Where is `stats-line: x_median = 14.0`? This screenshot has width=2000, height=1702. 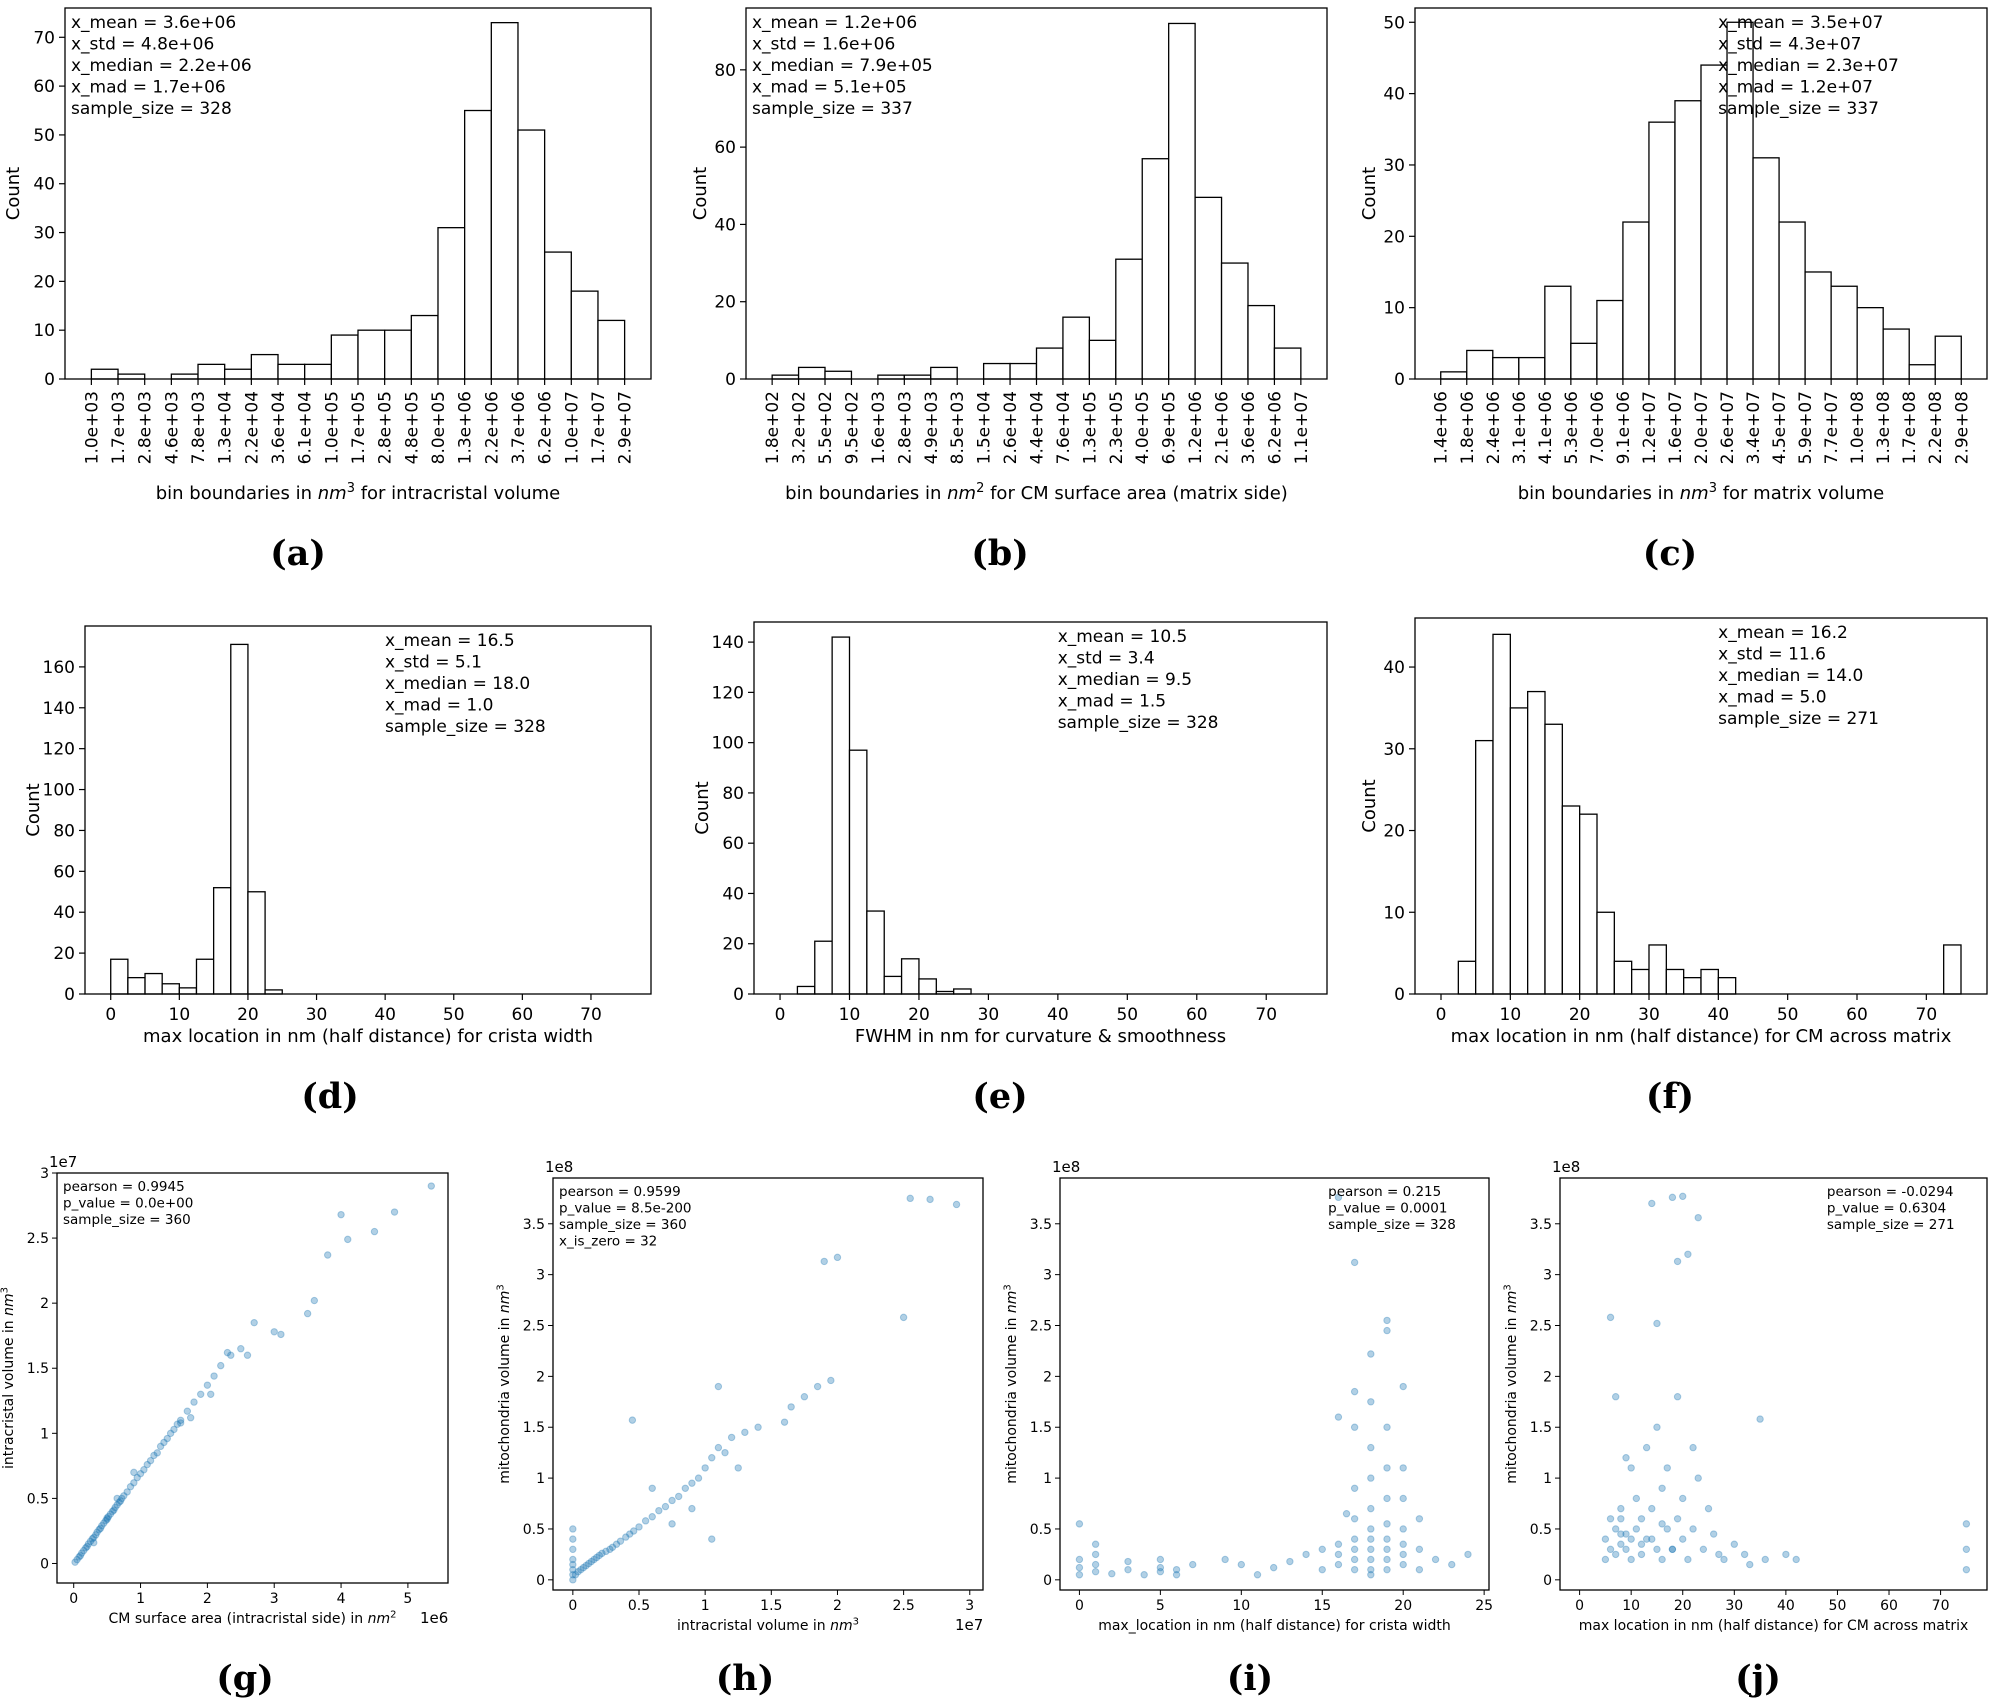
stats-line: x_median = 14.0 is located at coordinates (1790, 676).